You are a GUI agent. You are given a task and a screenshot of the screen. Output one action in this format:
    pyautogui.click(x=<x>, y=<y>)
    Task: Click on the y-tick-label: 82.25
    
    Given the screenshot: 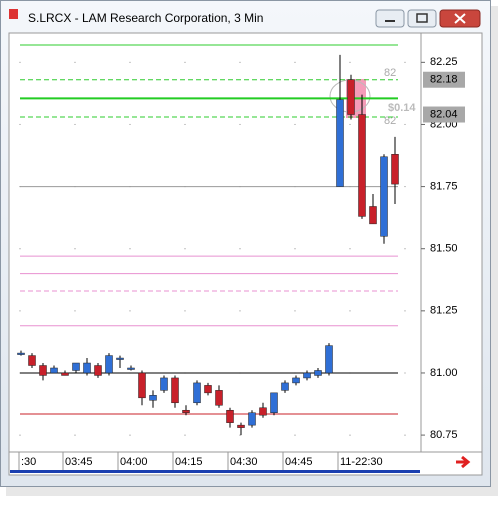 What is the action you would take?
    pyautogui.click(x=444, y=62)
    